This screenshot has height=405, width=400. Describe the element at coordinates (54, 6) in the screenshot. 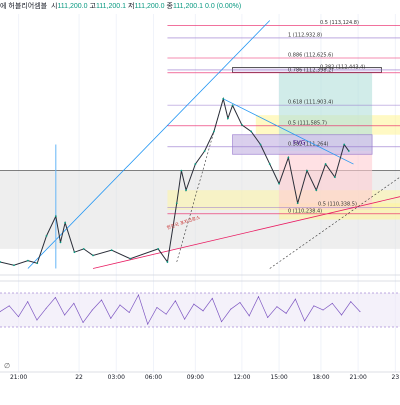

I see `ohlc-key: 시` at that location.